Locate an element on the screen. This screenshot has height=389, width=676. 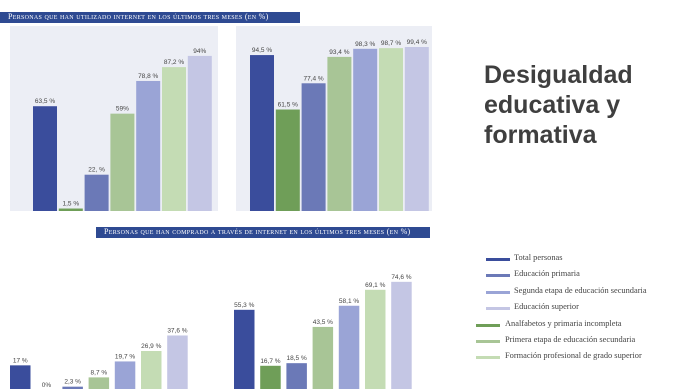
data-label: 61,5 % is located at coordinates (288, 105).